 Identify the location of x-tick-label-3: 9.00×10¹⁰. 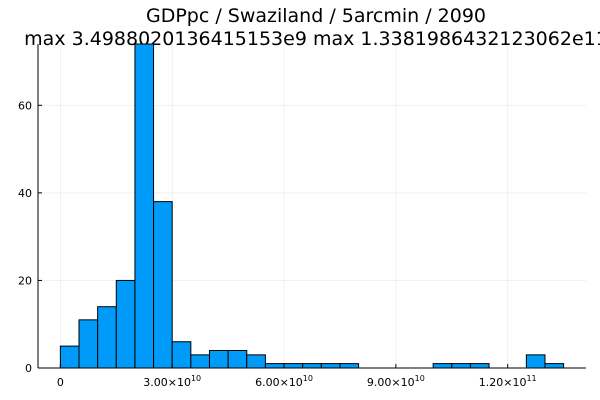
(396, 381).